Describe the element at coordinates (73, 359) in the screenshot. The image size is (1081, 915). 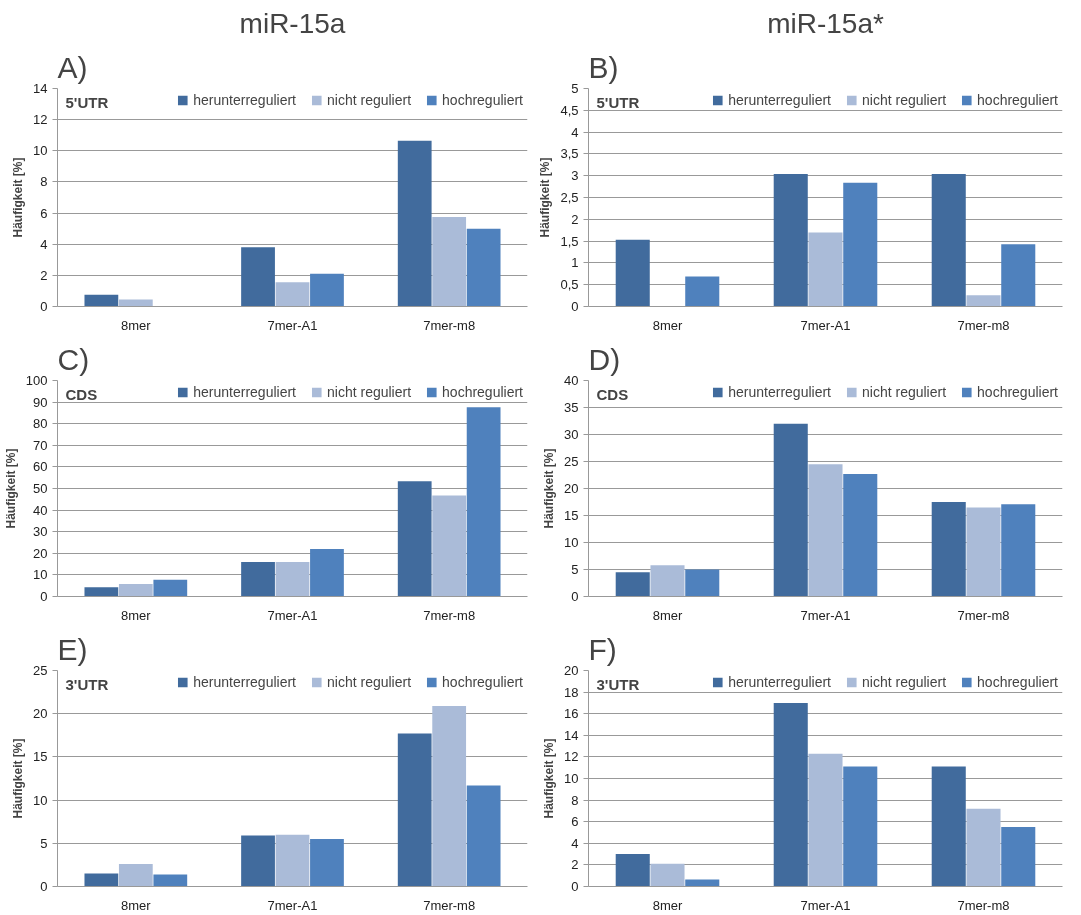
I see `chart-title: C)` at that location.